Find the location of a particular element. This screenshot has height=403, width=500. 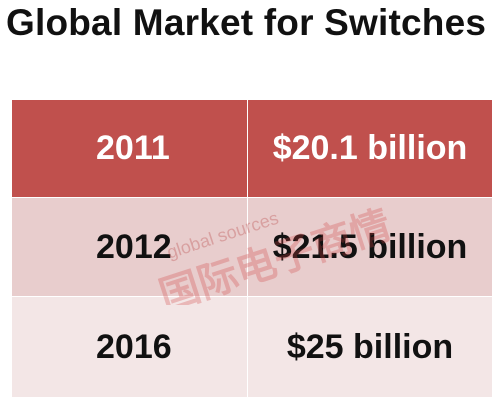

value-cell: $20.1 billion is located at coordinates (370, 148).